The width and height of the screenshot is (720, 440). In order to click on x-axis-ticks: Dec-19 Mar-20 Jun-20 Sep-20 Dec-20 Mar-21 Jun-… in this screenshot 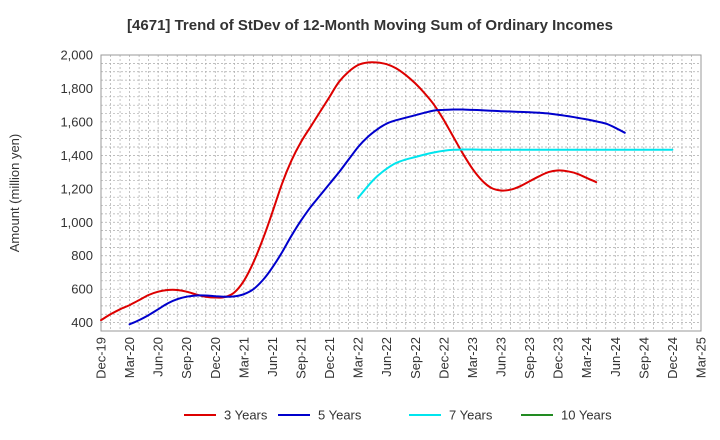, I will do `click(401, 358)`.